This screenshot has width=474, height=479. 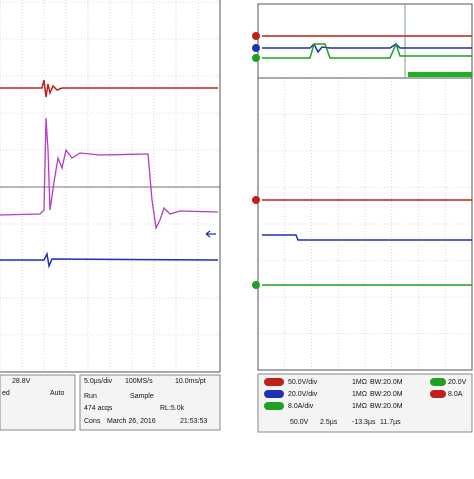 What do you see at coordinates (299, 422) in the screenshot?
I see `trigger-level: 50.0V` at bounding box center [299, 422].